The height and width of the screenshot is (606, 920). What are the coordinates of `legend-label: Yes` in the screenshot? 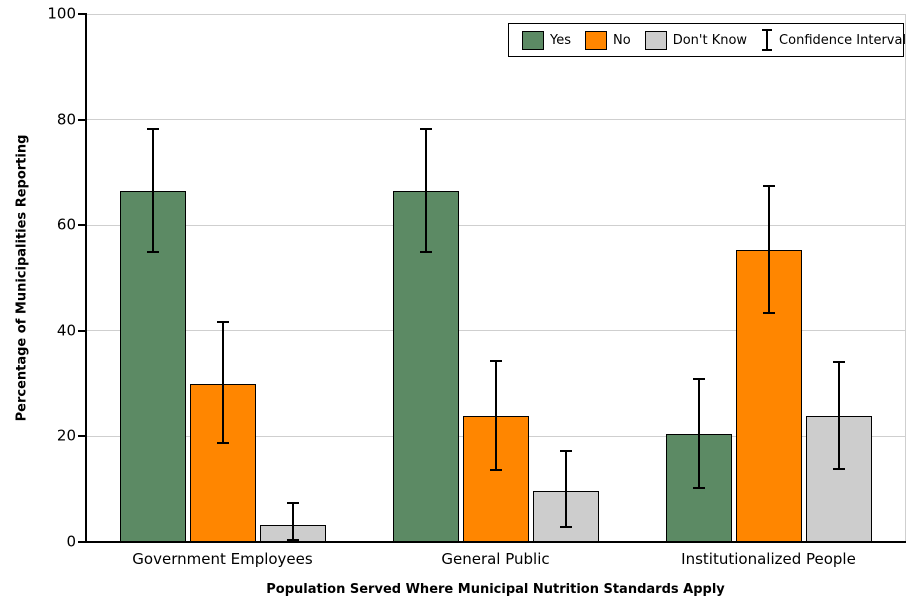 It's located at (560, 40).